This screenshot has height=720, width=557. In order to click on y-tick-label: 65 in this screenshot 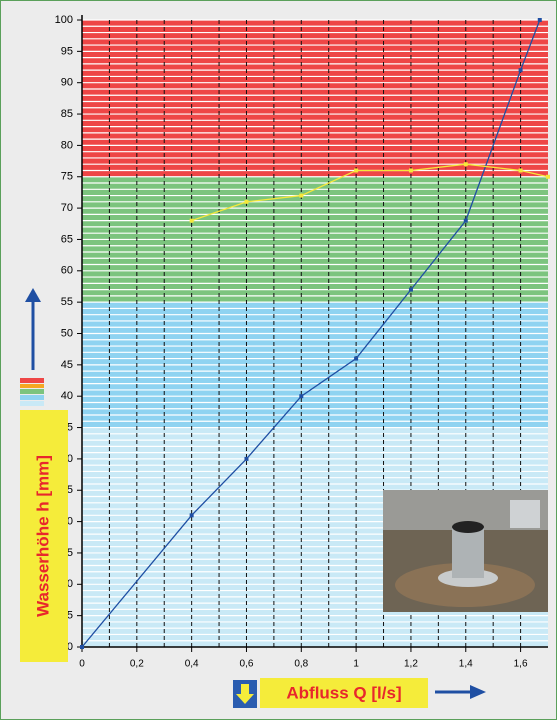, I will do `click(67, 239)`.